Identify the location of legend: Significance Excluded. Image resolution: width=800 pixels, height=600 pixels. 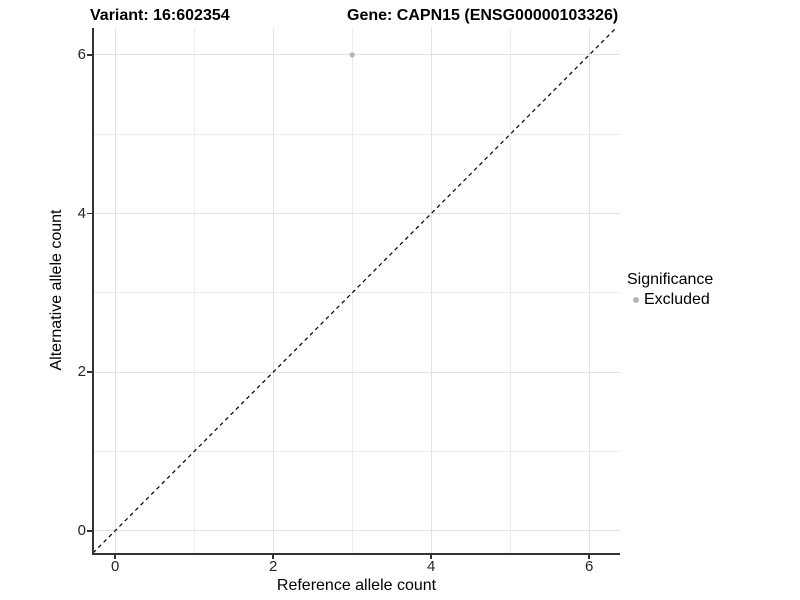
(670, 290).